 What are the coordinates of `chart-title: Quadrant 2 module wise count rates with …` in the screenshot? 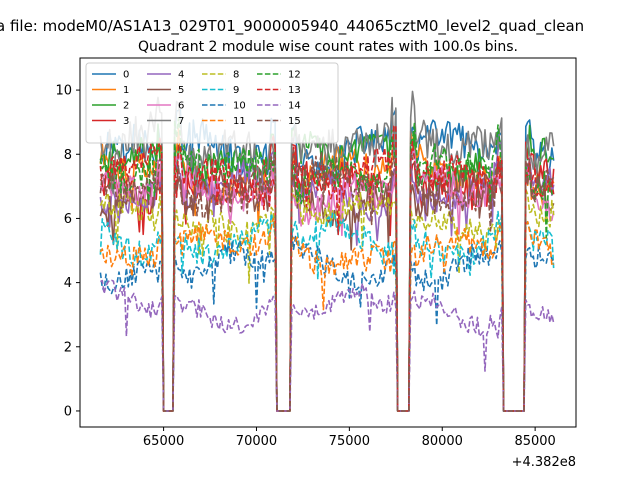 It's located at (328, 47).